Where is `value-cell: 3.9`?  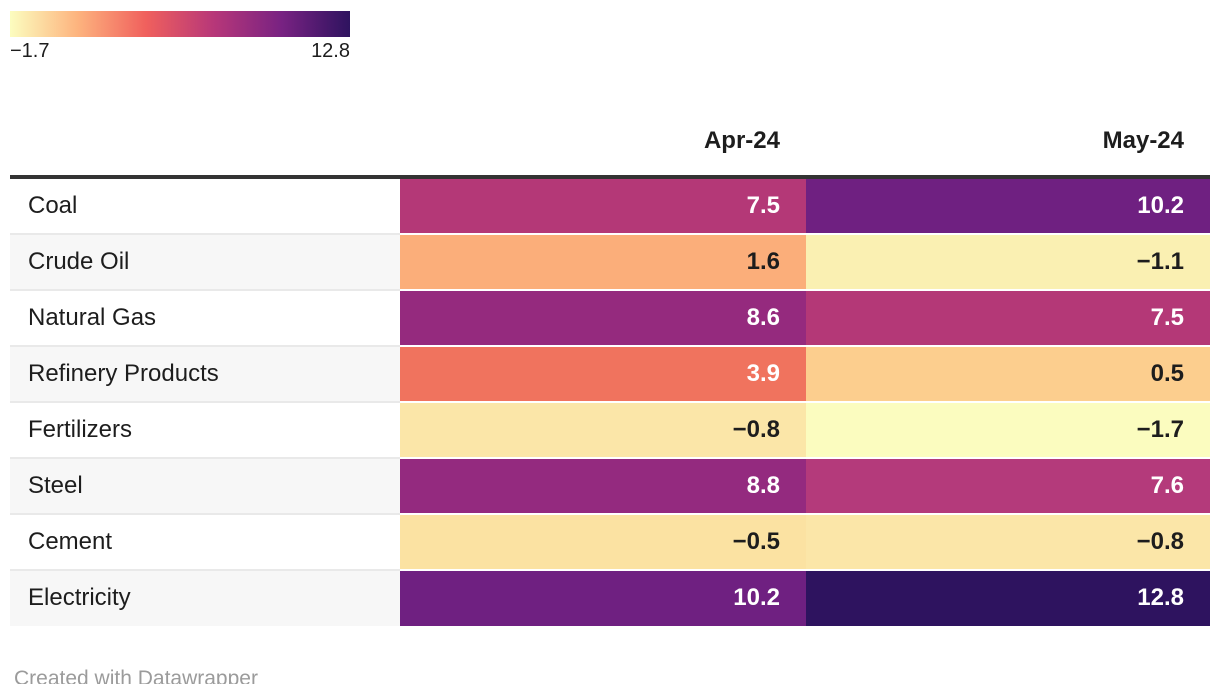 value-cell: 3.9 is located at coordinates (603, 374).